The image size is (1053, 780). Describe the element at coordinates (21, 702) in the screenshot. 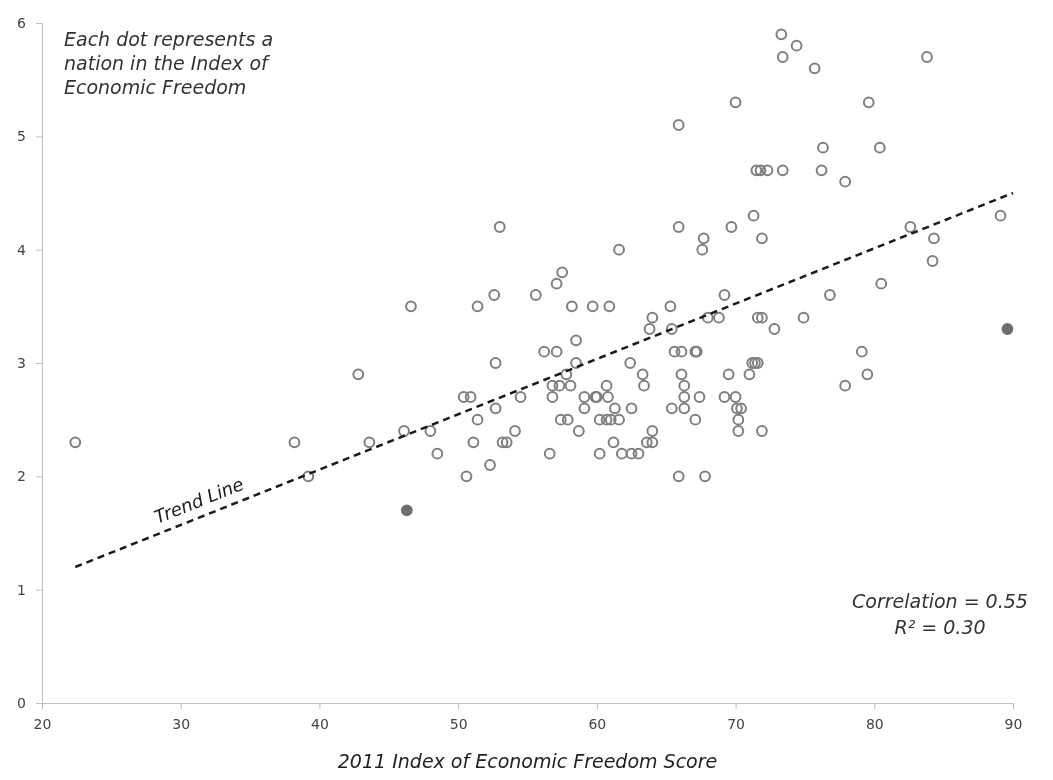

I see `y-tick-label: 0` at that location.